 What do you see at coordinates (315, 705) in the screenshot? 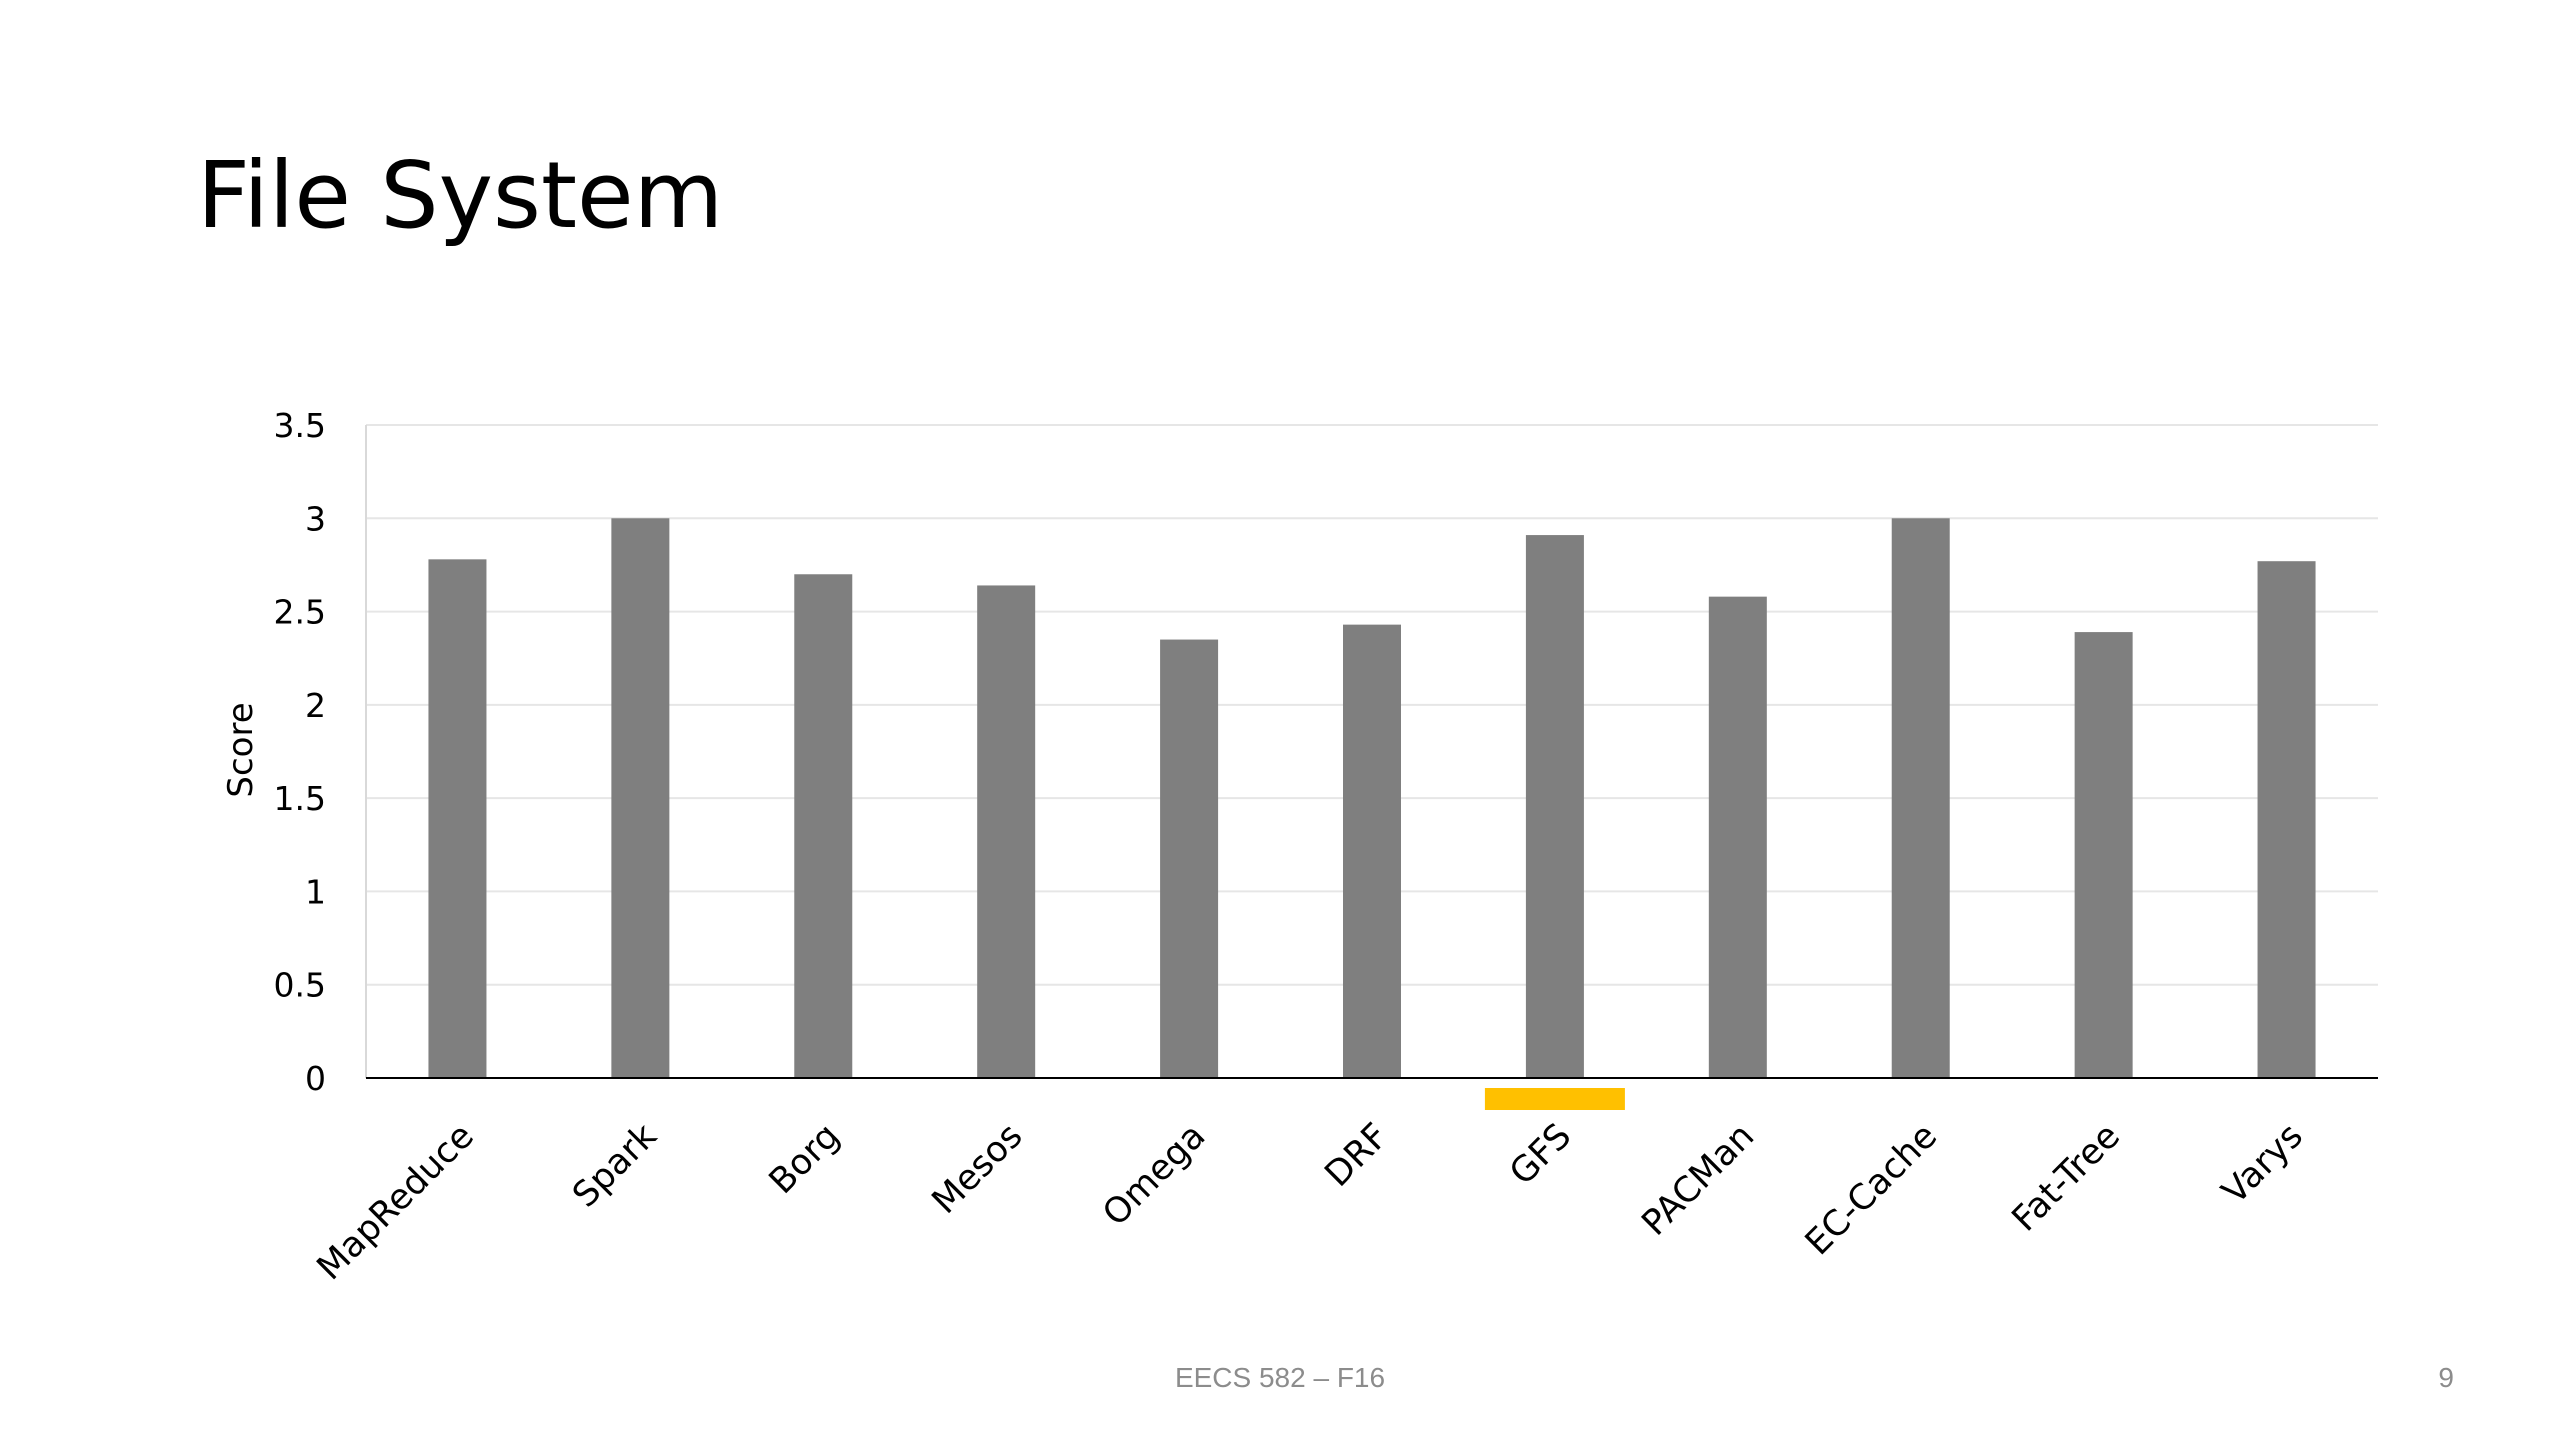
I see `y-tick-label: 2` at bounding box center [315, 705].